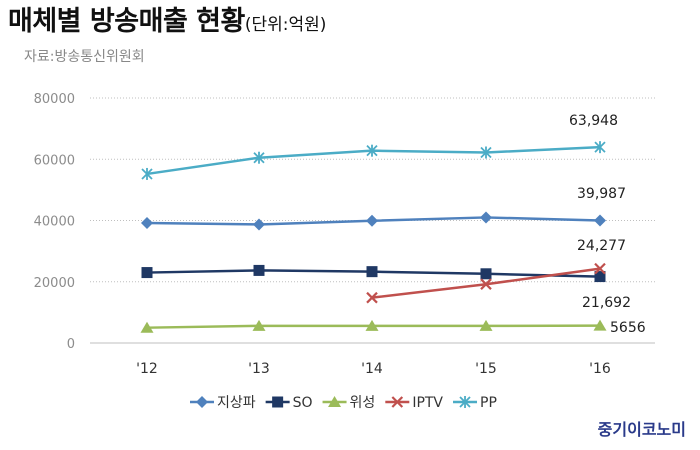  Describe the element at coordinates (84, 57) in the screenshot. I see `source-label: 자료:방송통신위원회` at that location.